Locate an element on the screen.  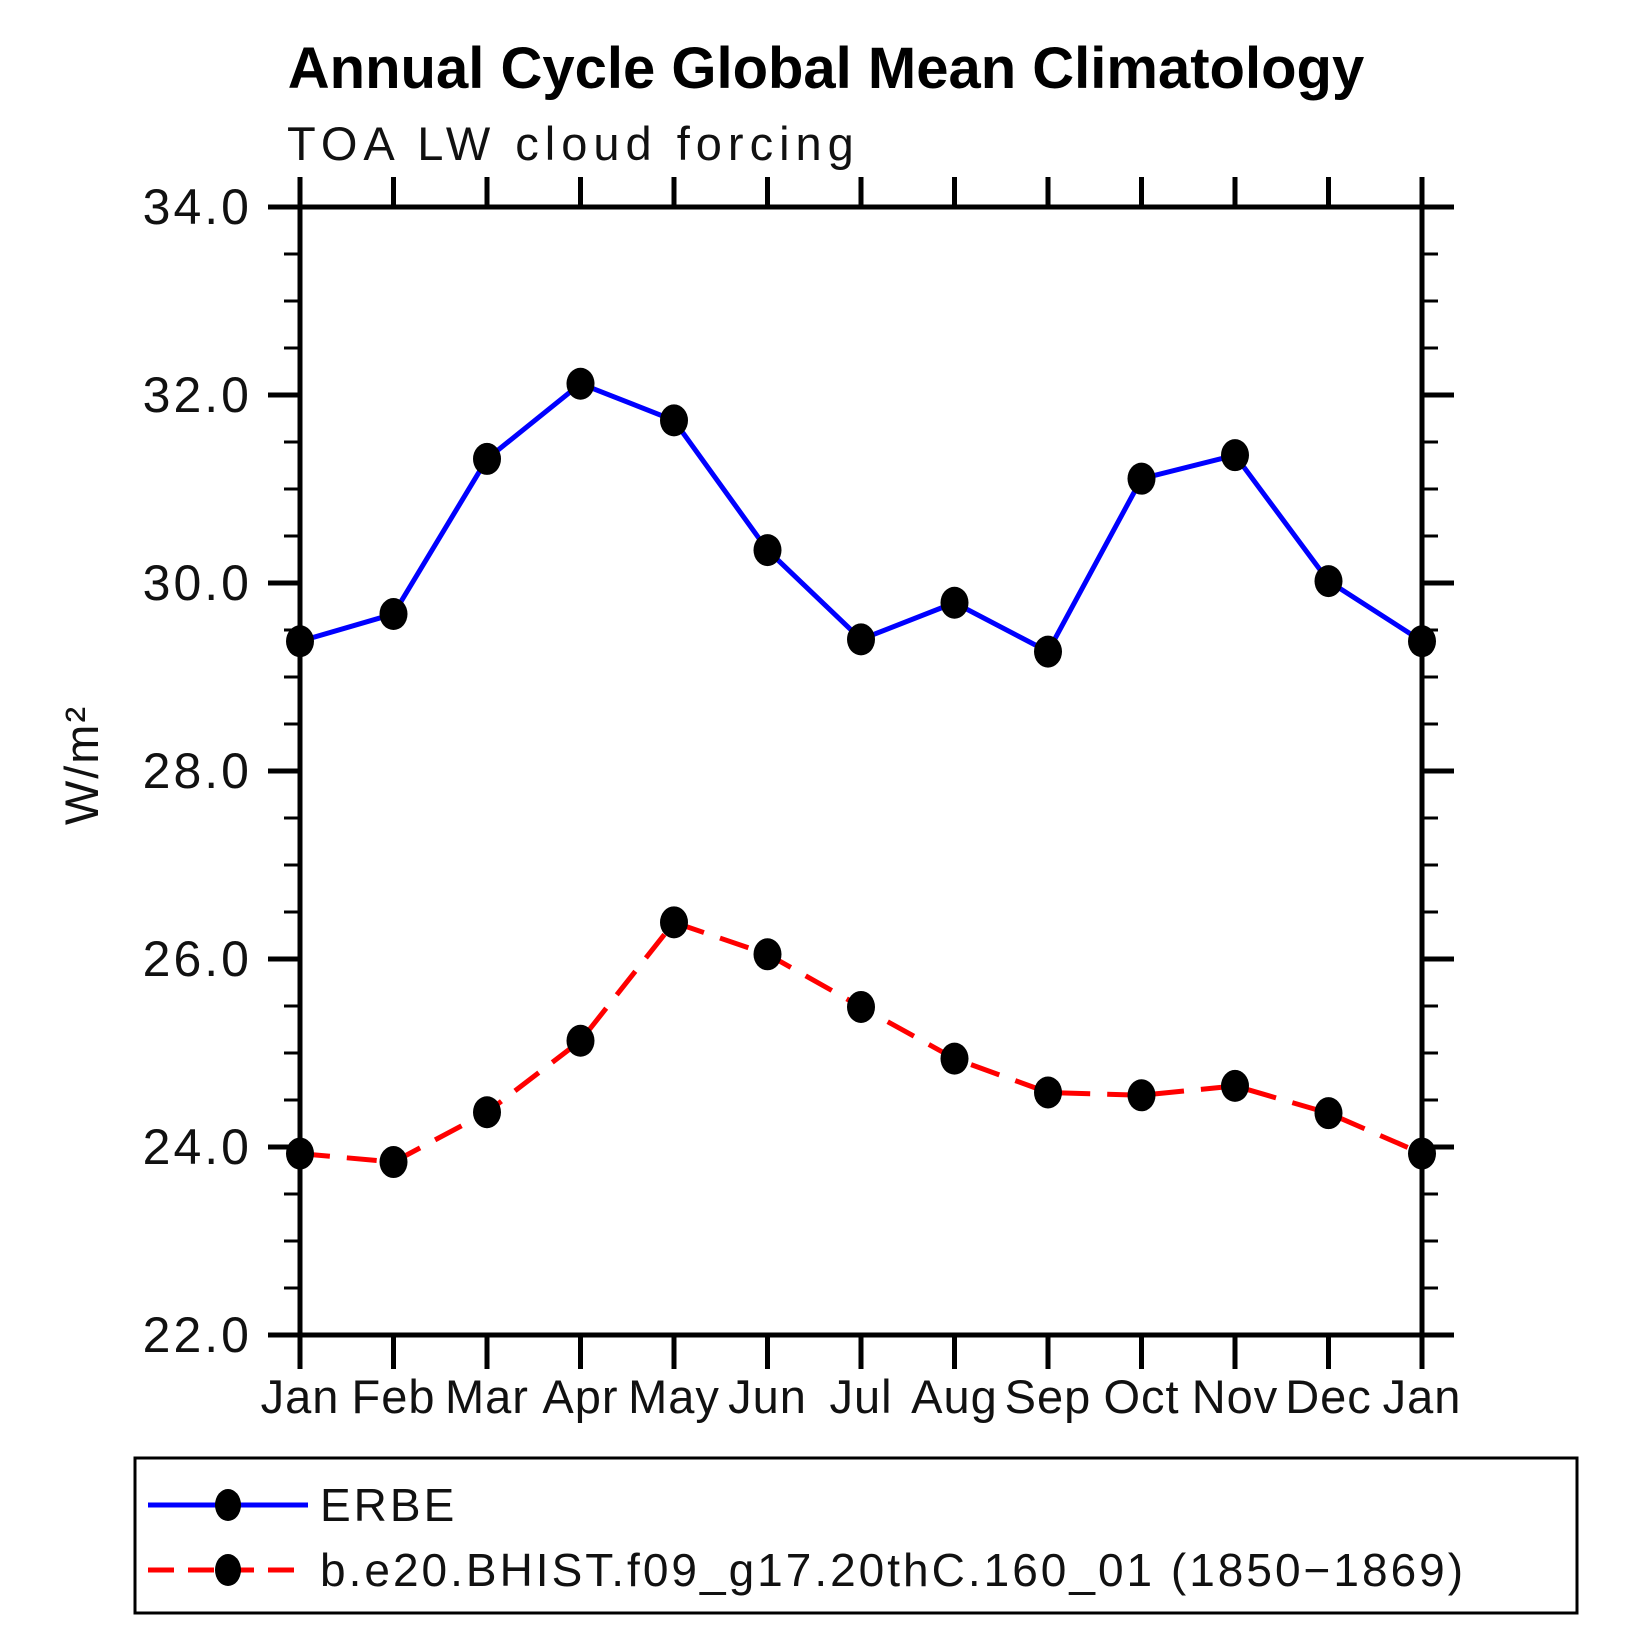
x-tick-label: Jun is located at coordinates (767, 1396).